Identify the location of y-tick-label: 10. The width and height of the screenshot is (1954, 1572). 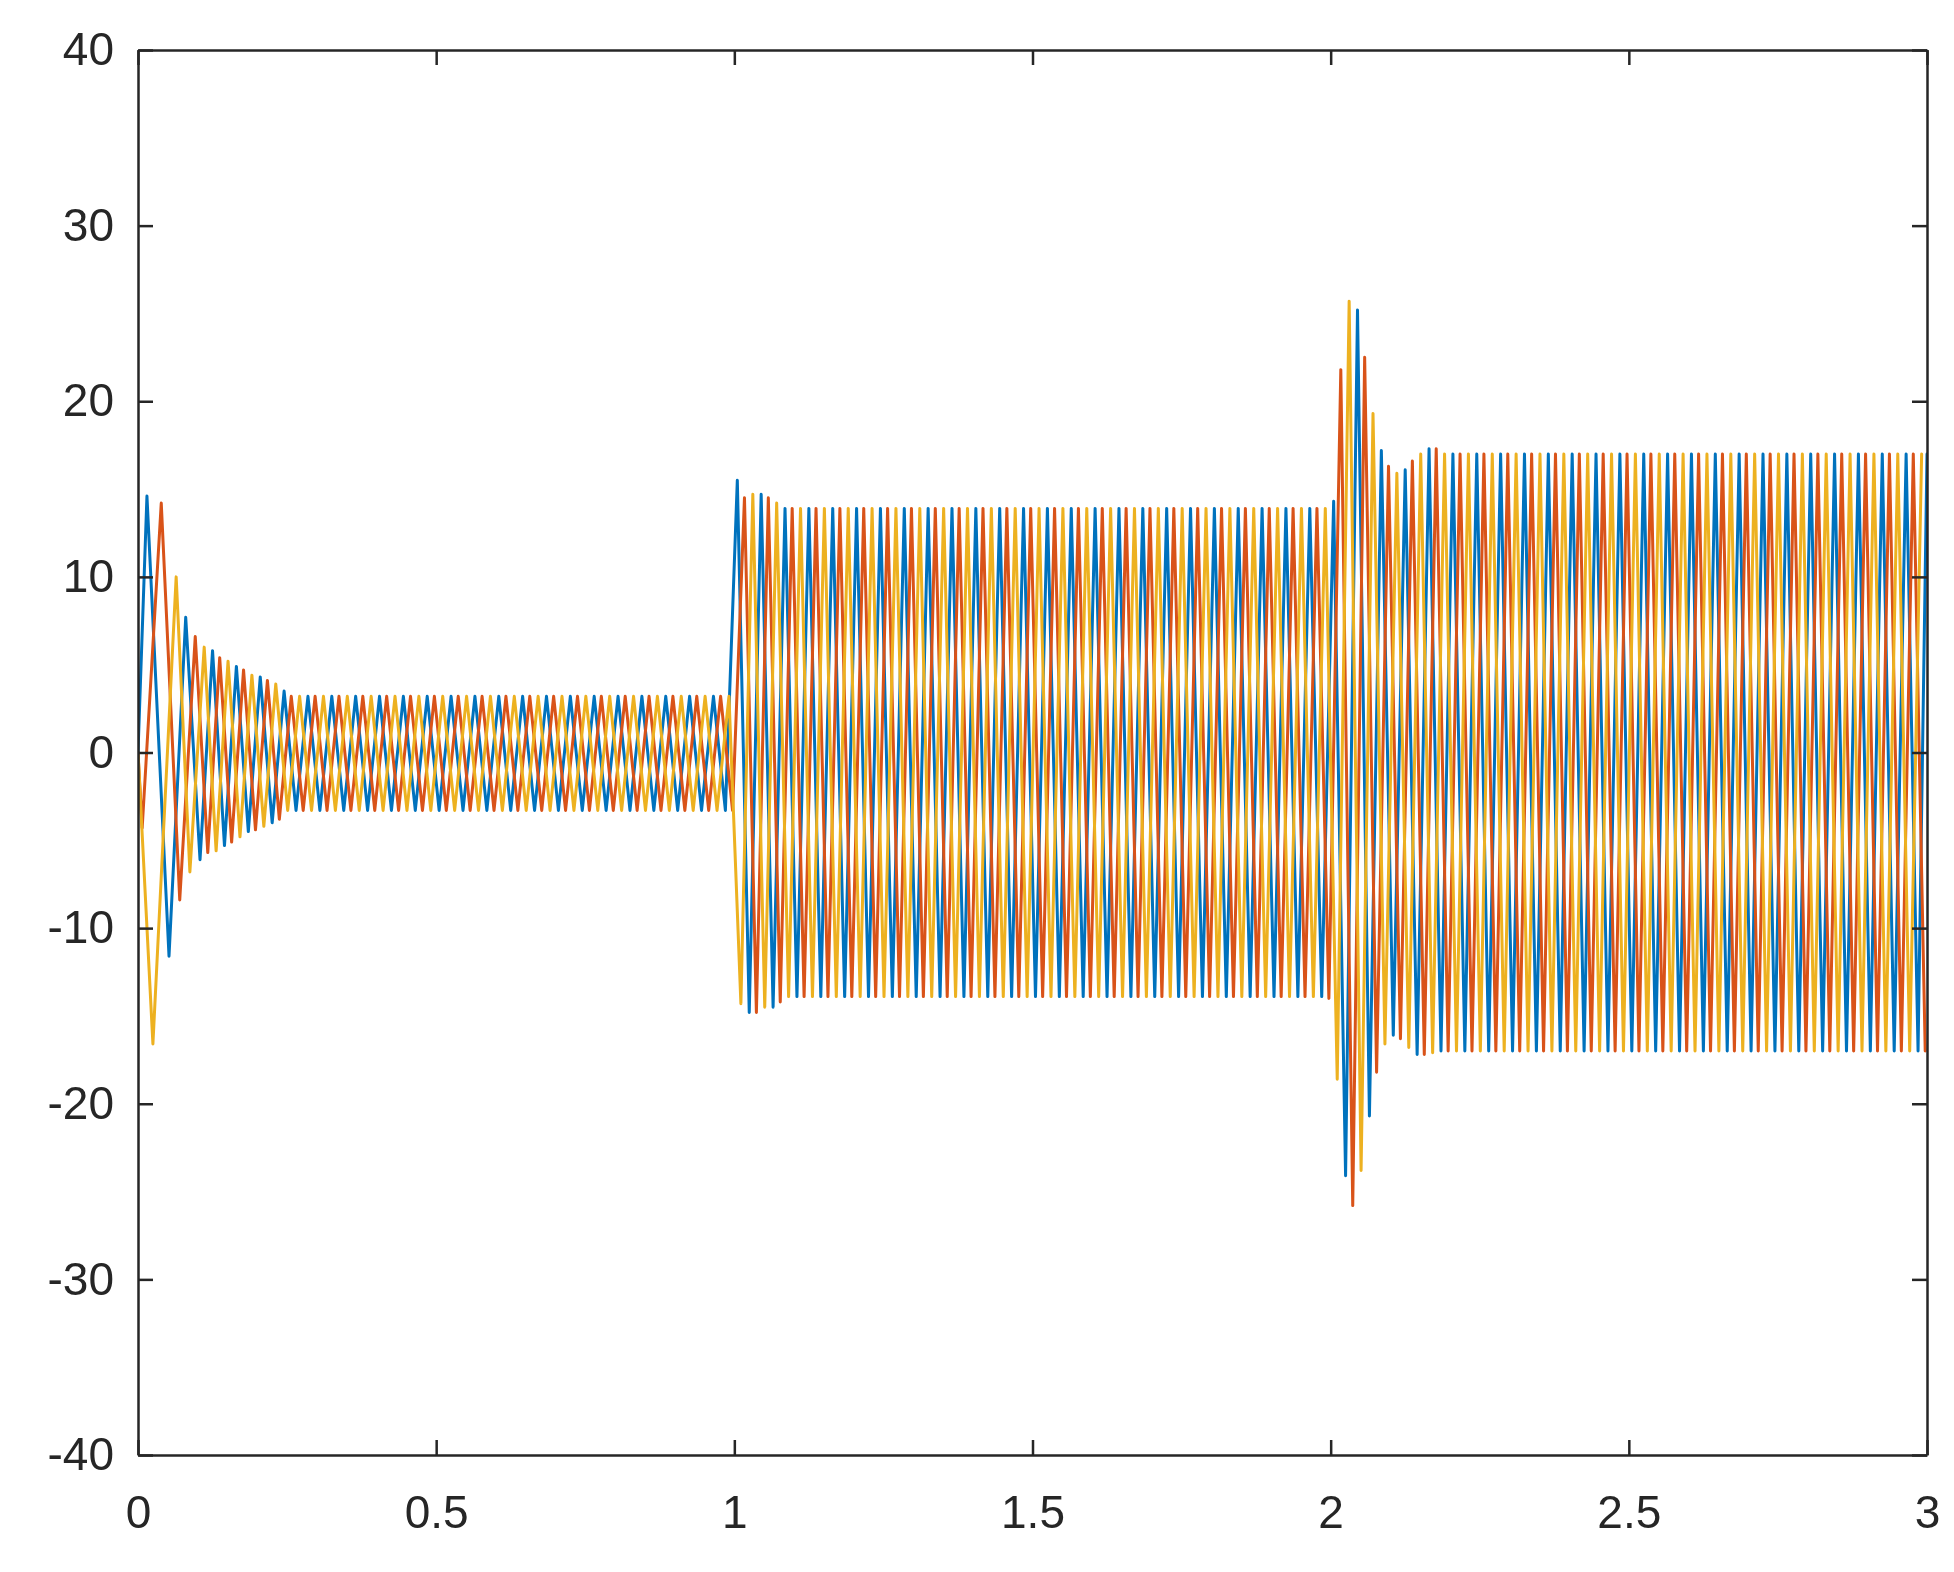
(88, 576).